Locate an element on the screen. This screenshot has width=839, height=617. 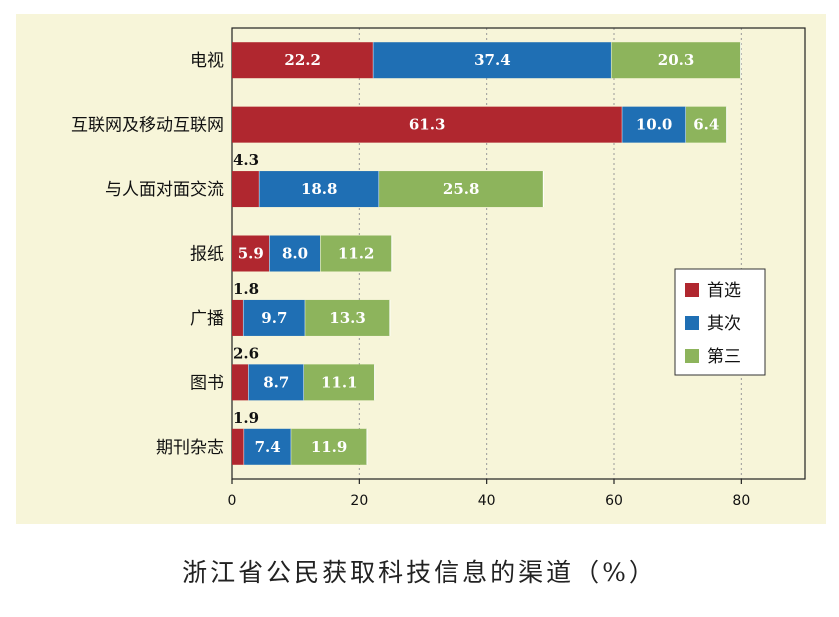
category-label: 电视 is located at coordinates (207, 61).